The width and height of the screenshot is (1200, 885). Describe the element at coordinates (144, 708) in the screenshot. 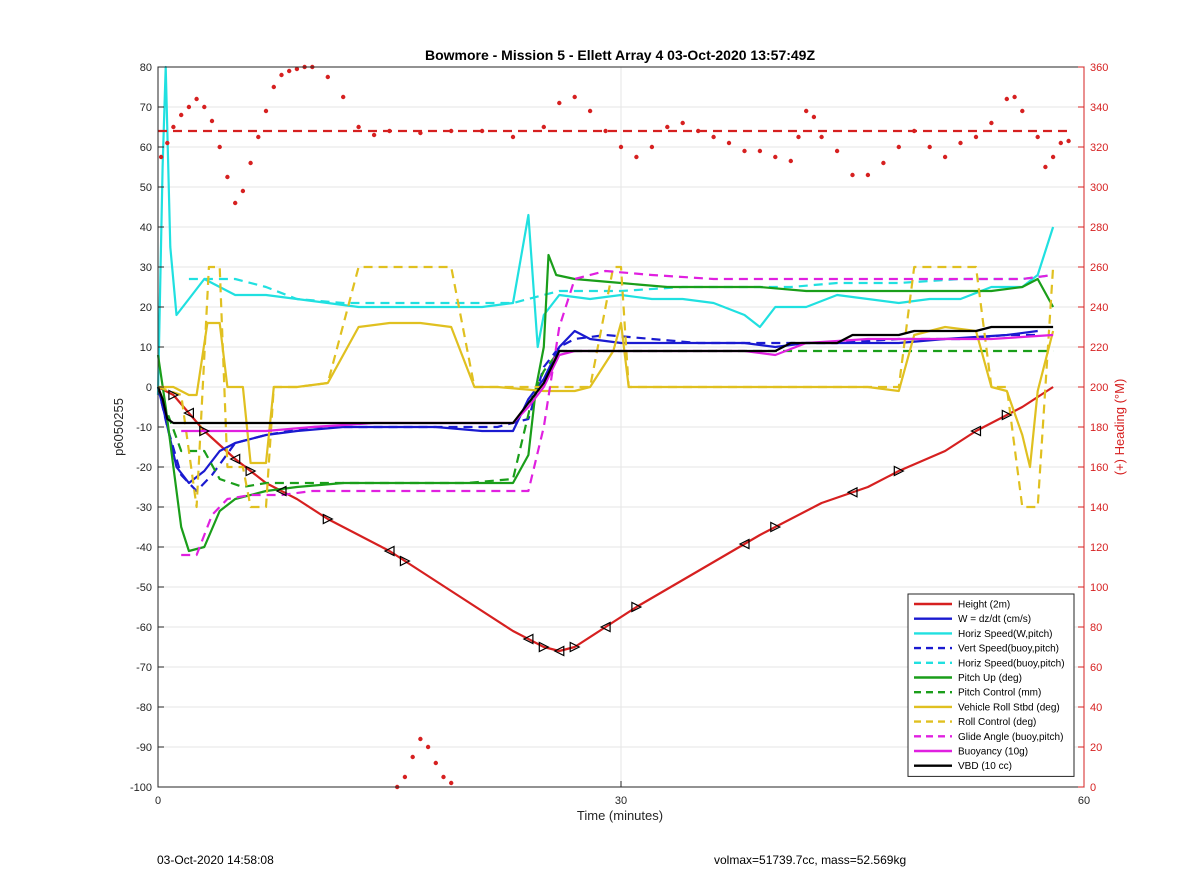

I see `y-tick-label: -80` at that location.